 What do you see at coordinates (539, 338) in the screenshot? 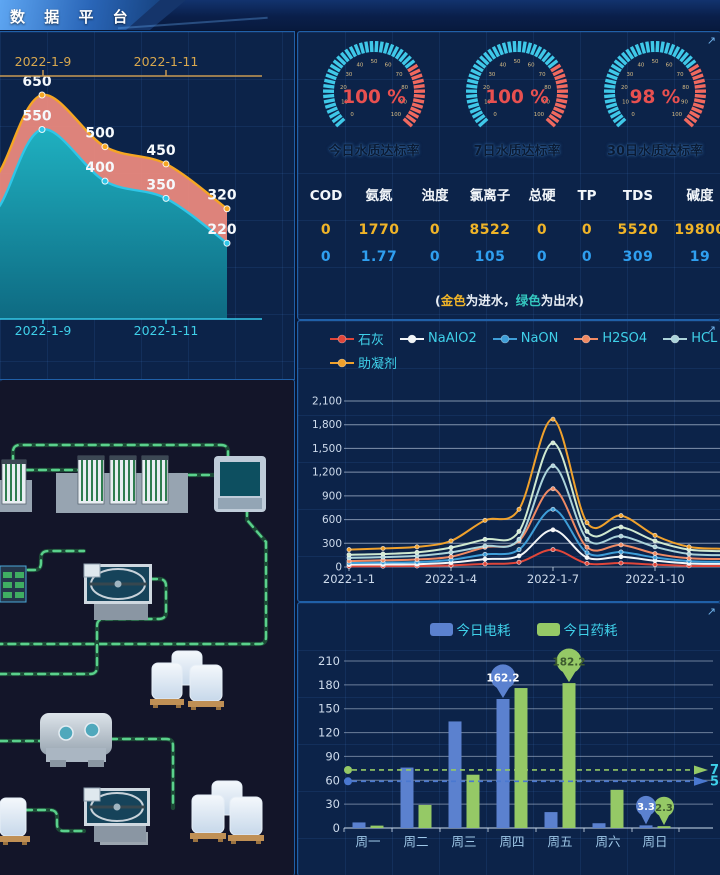
I see `legend-label: NaON` at bounding box center [539, 338].